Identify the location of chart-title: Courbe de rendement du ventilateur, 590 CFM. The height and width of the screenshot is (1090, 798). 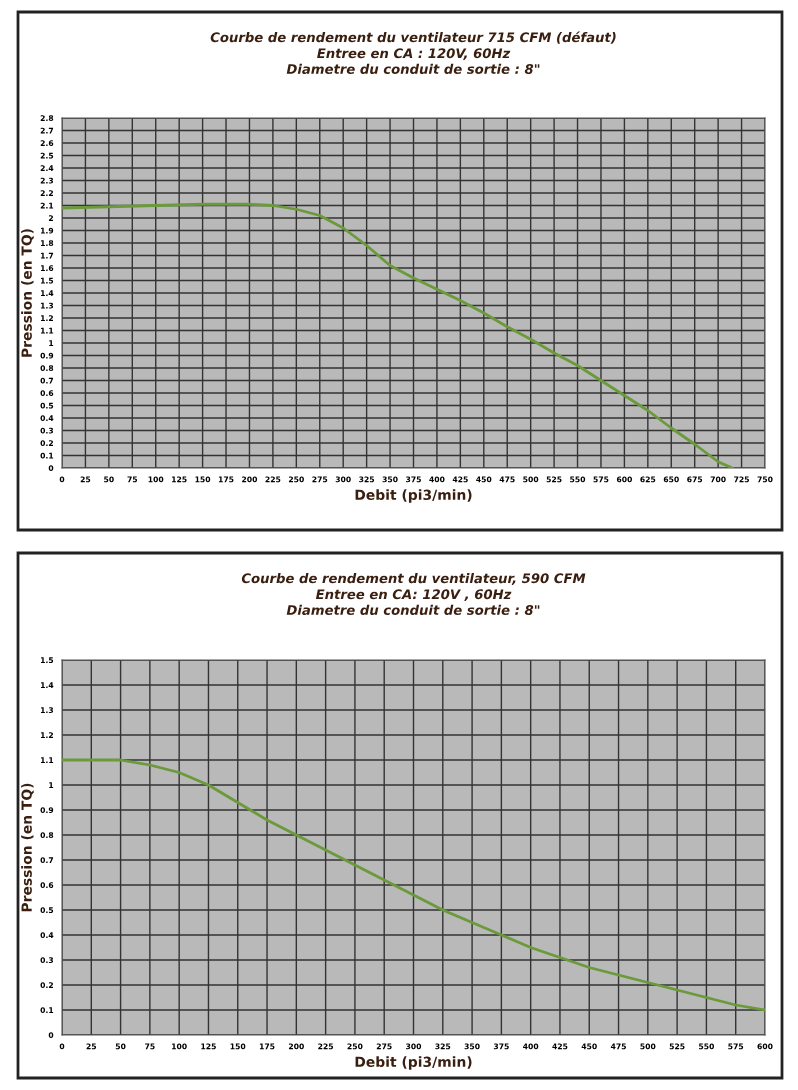
(413, 579).